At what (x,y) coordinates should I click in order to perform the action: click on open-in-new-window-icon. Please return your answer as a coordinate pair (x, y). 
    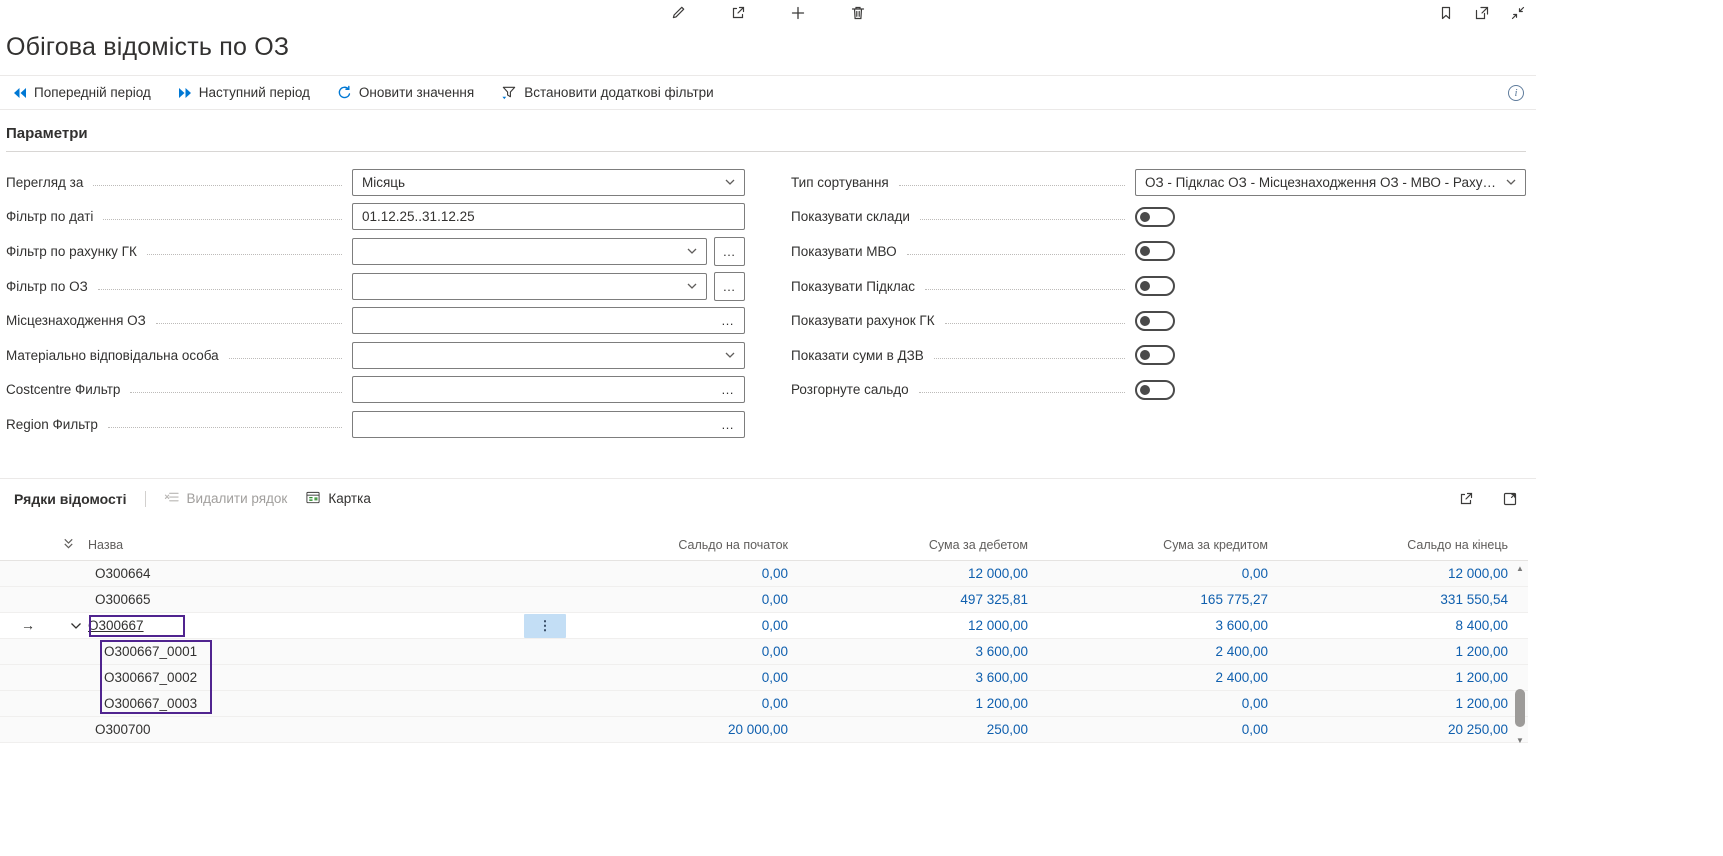
    Looking at the image, I should click on (1482, 13).